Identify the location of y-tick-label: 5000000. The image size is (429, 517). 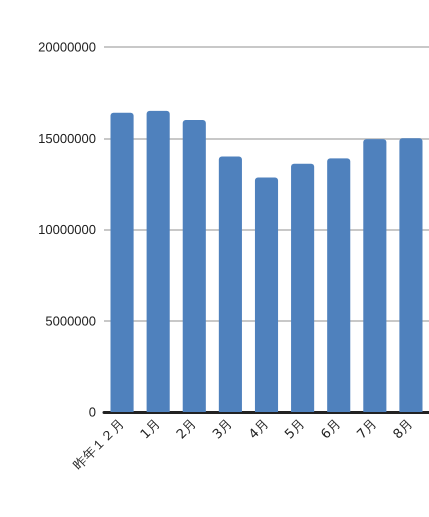
(70, 320).